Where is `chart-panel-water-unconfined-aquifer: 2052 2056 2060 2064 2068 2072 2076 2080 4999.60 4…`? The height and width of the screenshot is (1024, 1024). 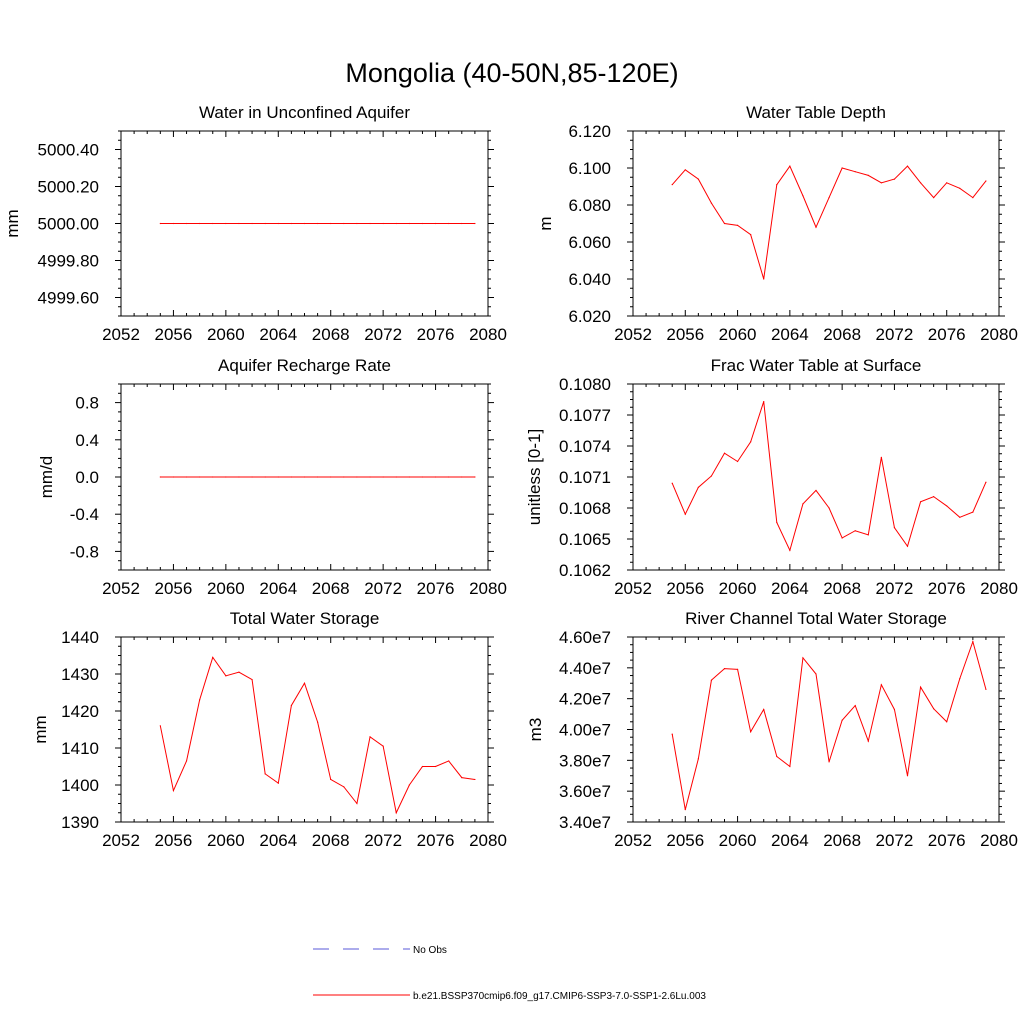
chart-panel-water-unconfined-aquifer: 2052 2056 2060 2064 2068 2072 2076 2080 4999.60 4… is located at coordinates (255, 223).